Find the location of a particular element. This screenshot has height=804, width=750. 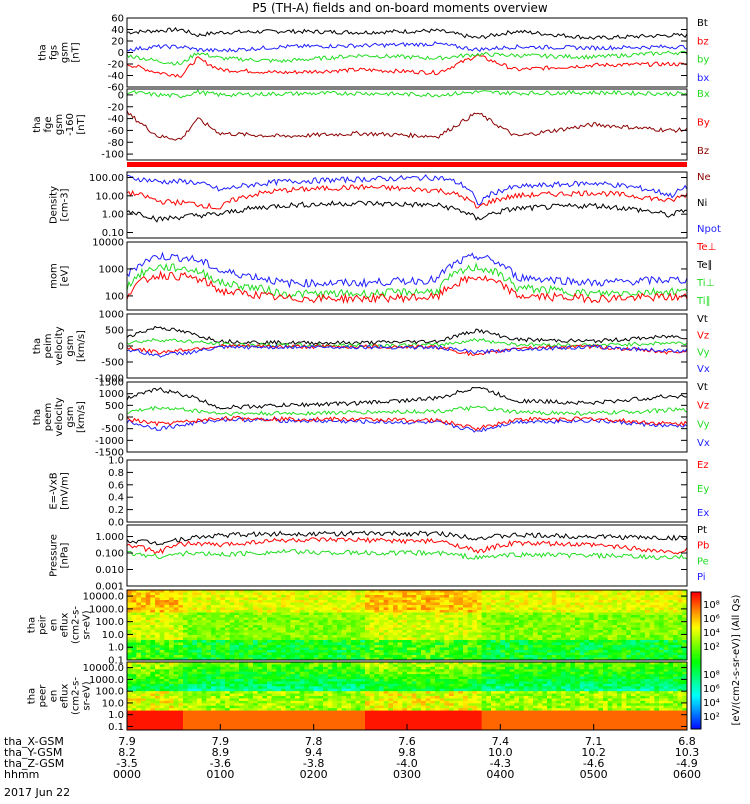

y-tick-label: 0.6 is located at coordinates (116, 485).